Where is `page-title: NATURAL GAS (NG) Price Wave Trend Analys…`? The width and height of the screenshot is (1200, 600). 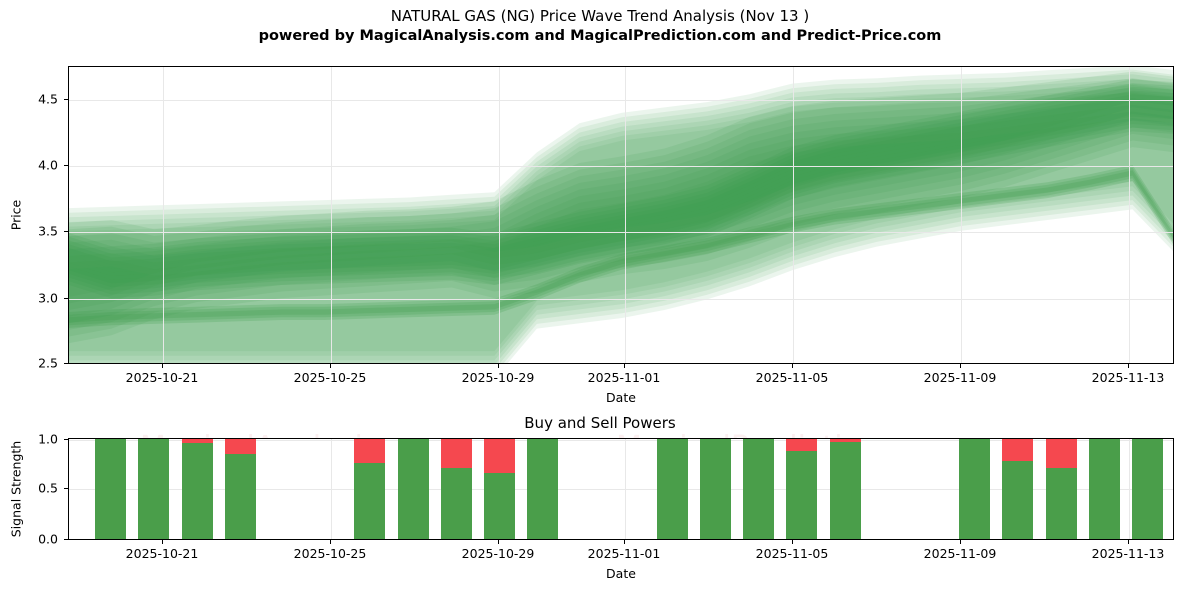
page-title: NATURAL GAS (NG) Price Wave Trend Analys… is located at coordinates (600, 26).